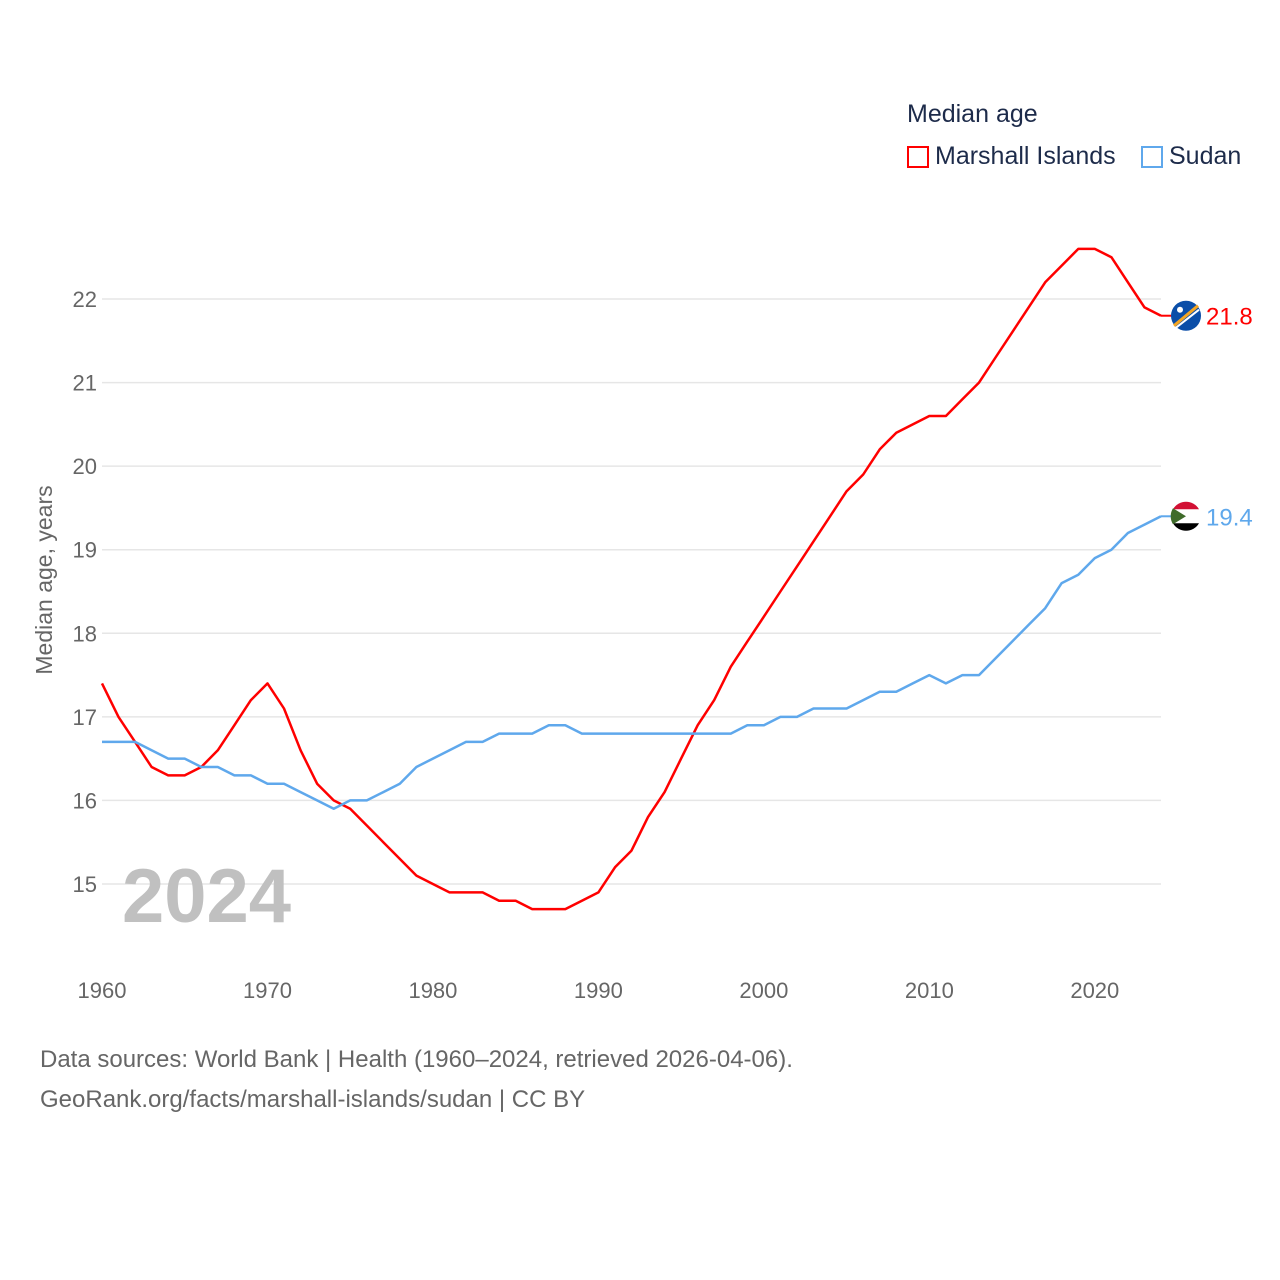  What do you see at coordinates (85, 299) in the screenshot?
I see `y-tick-label: 22` at bounding box center [85, 299].